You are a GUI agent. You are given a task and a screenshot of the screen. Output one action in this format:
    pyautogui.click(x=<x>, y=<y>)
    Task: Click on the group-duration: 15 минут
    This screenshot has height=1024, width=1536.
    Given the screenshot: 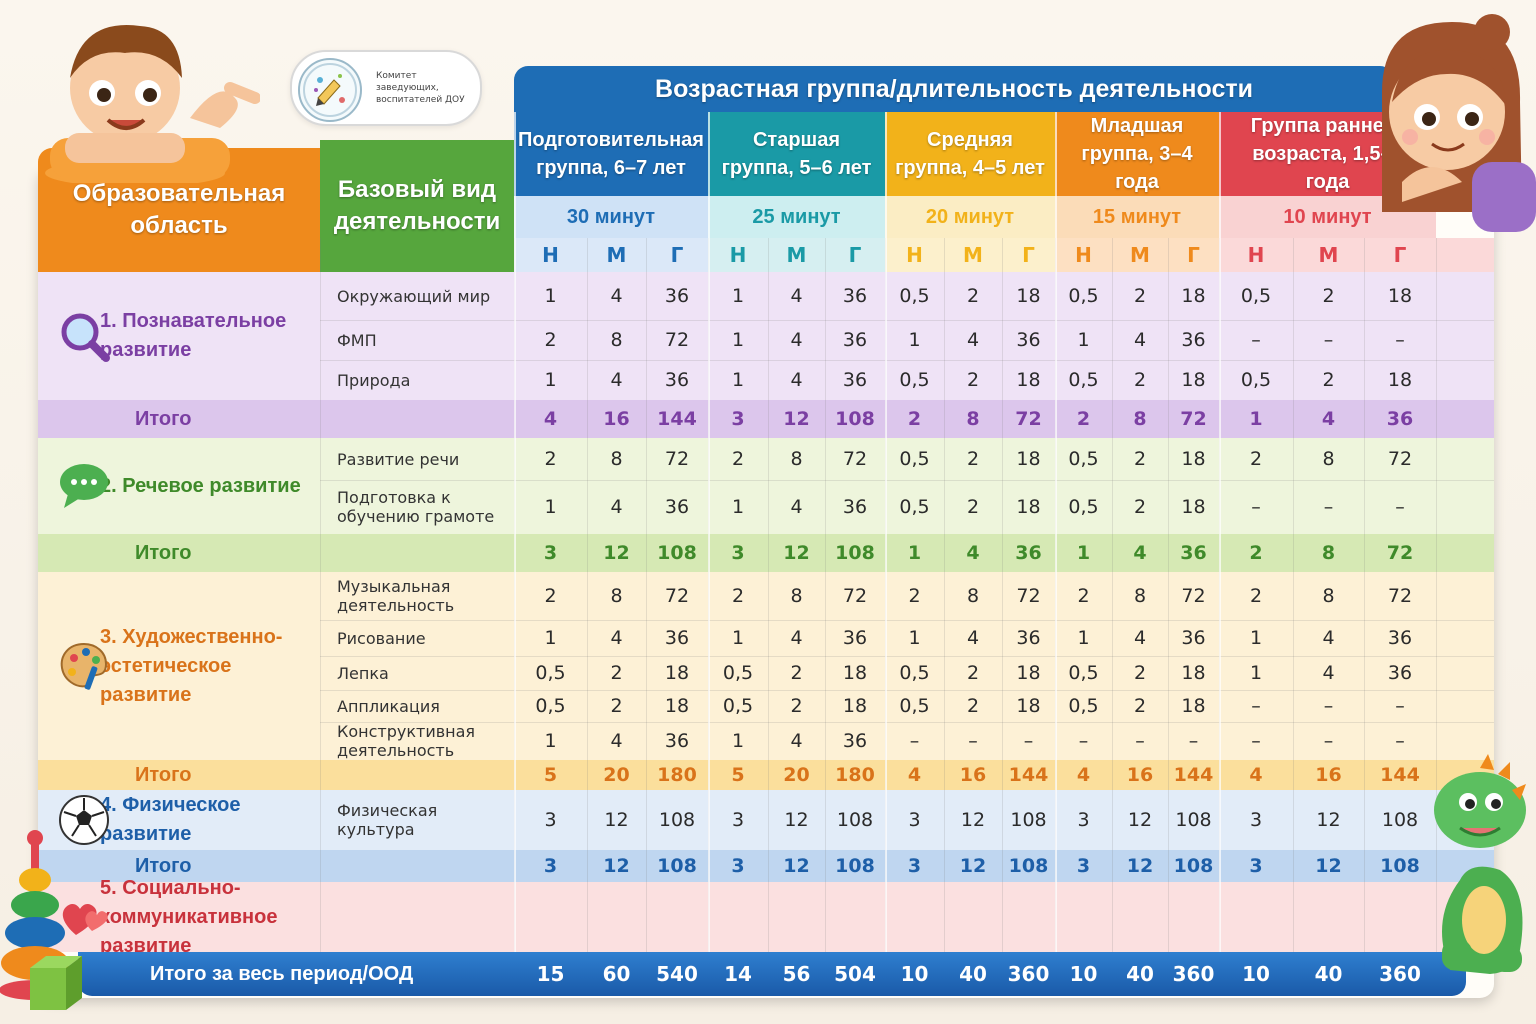 What is the action you would take?
    pyautogui.click(x=1137, y=217)
    